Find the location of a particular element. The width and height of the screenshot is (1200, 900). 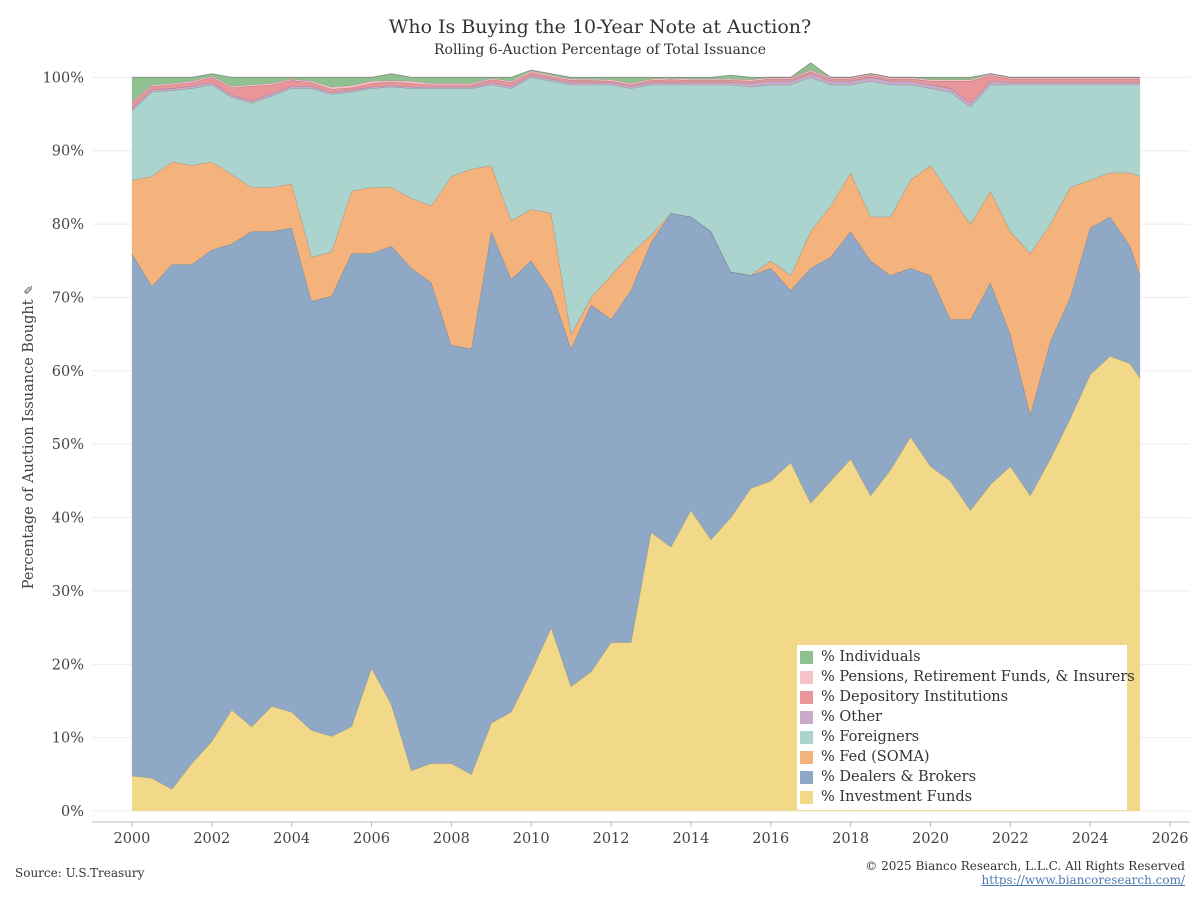

y-tick-label: 80% is located at coordinates (68, 225).